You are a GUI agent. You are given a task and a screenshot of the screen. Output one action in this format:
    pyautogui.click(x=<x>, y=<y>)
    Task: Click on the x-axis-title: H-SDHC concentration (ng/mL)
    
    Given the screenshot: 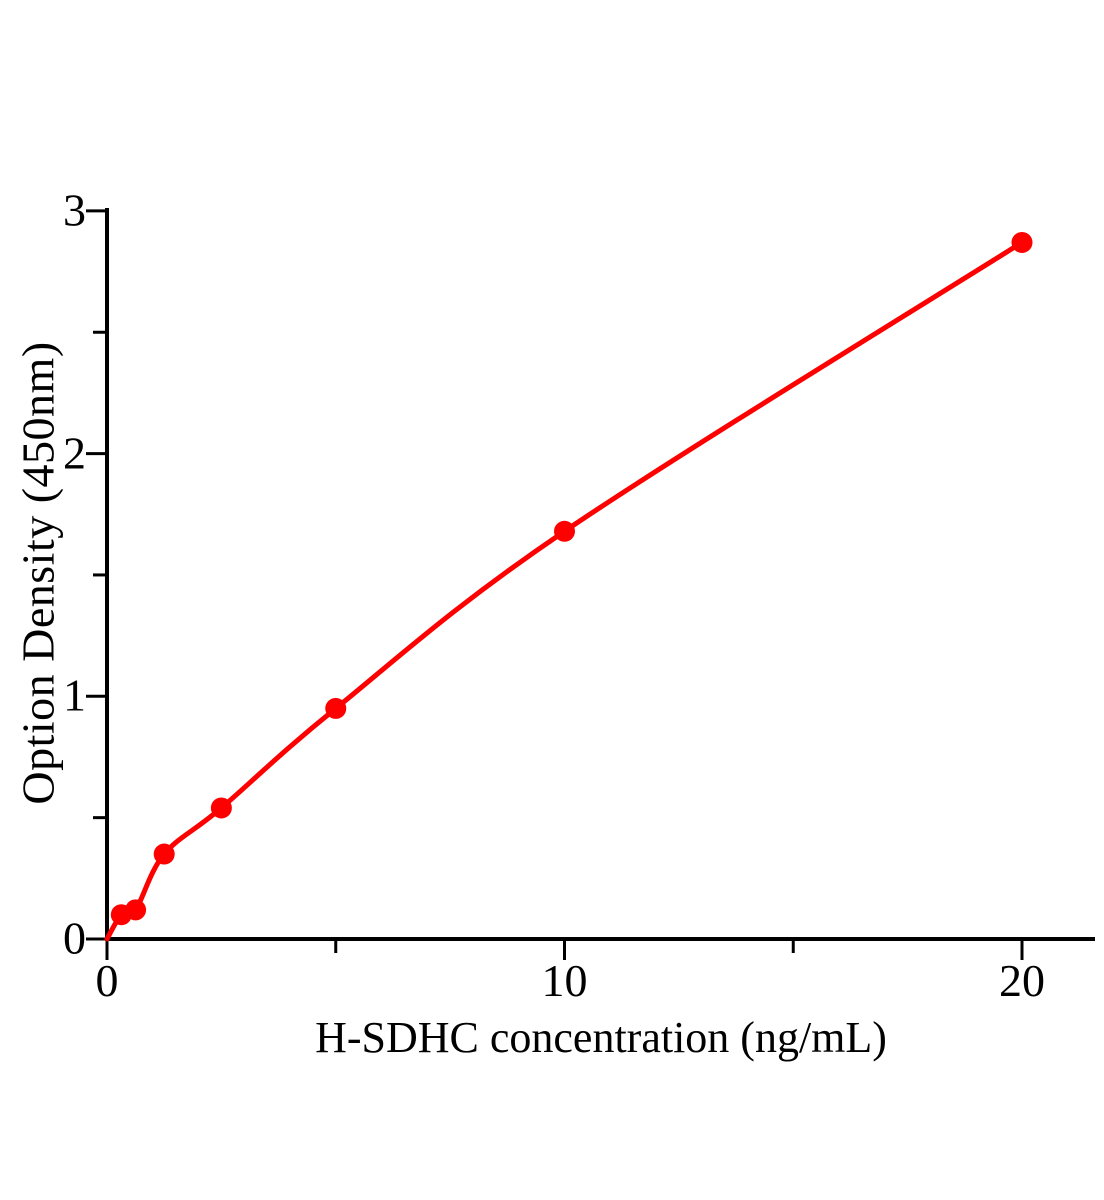 What is the action you would take?
    pyautogui.click(x=601, y=1037)
    